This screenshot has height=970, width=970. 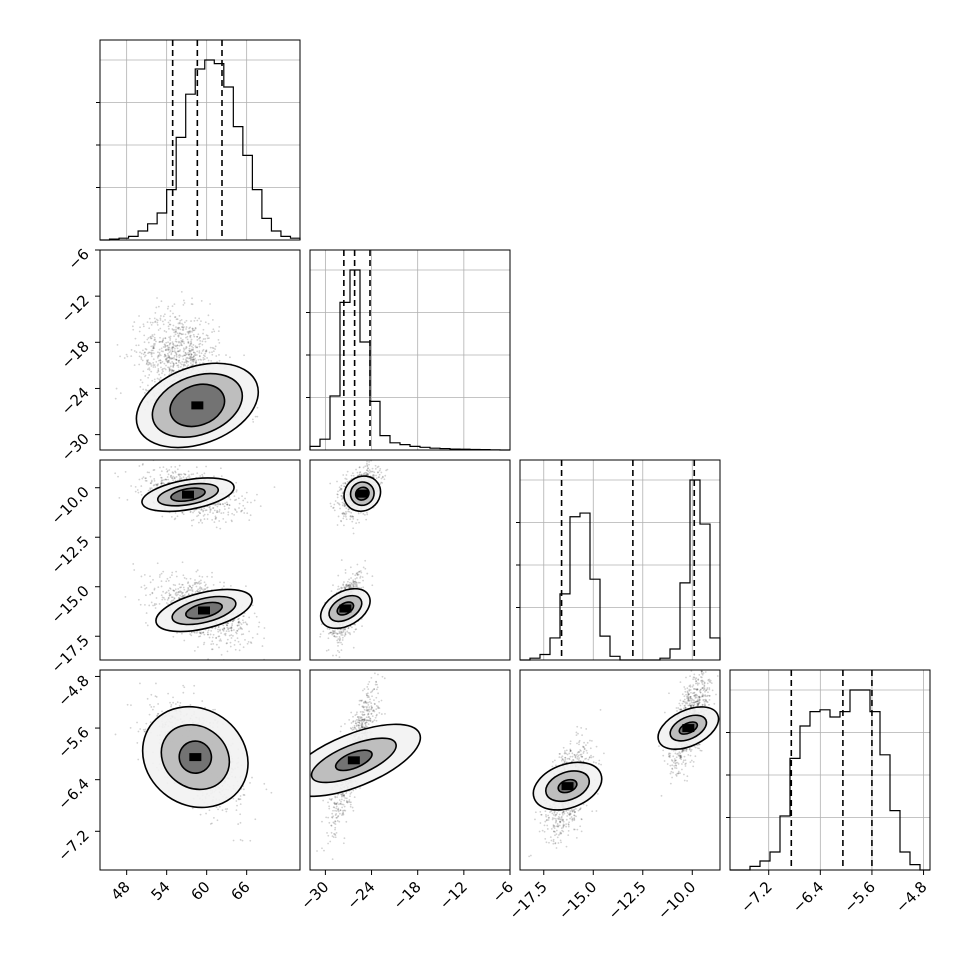 What do you see at coordinates (188, 494) in the screenshot?
I see `density-peak` at bounding box center [188, 494].